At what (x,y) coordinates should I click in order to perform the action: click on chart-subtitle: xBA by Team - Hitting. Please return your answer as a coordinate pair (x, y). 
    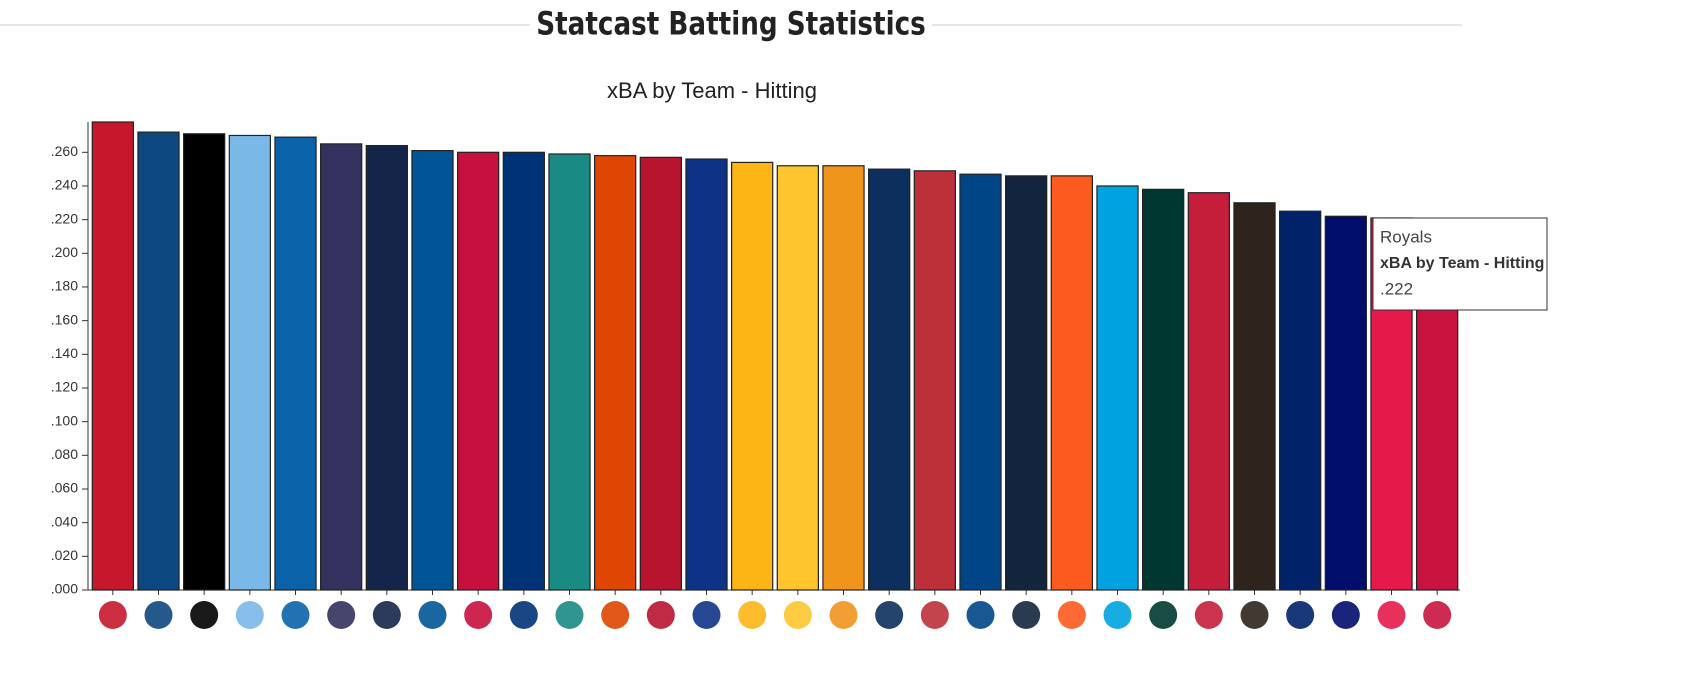
    Looking at the image, I should click on (712, 90).